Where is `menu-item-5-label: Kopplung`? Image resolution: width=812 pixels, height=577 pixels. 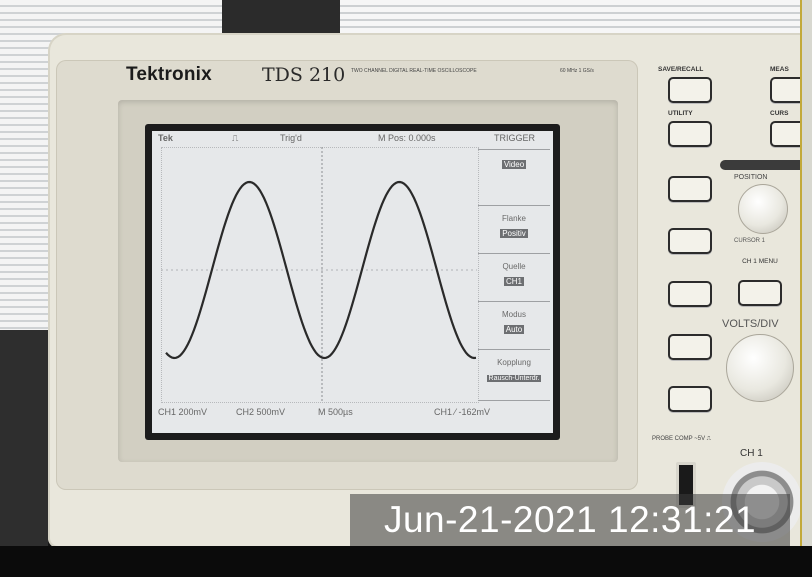
menu-item-5-label: Kopplung is located at coordinates (514, 362).